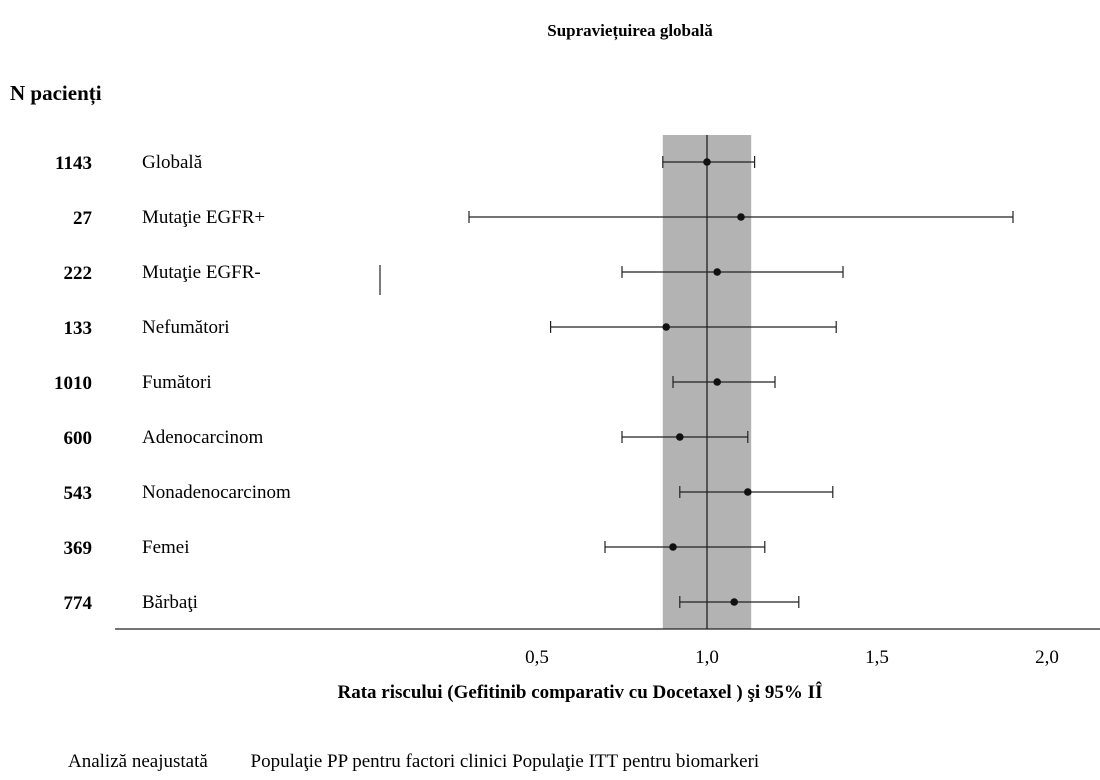  What do you see at coordinates (78, 603) in the screenshot?
I see `row-n-count: 774` at bounding box center [78, 603].